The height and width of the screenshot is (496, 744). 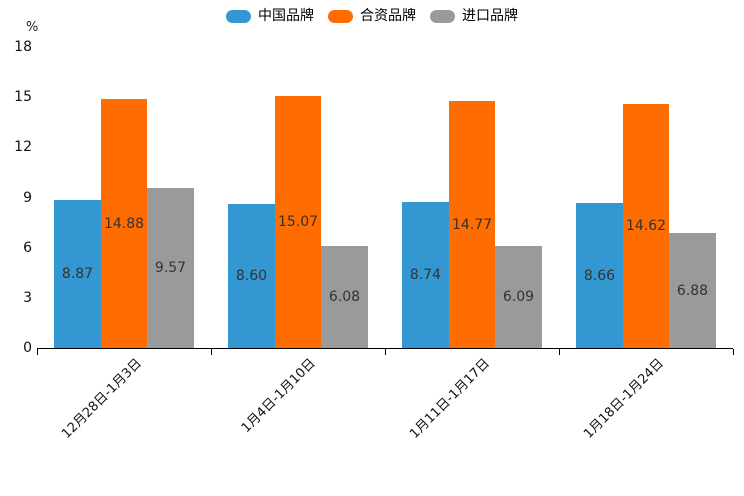 What do you see at coordinates (27, 247) in the screenshot?
I see `y-axis-tick-label: 6` at bounding box center [27, 247].